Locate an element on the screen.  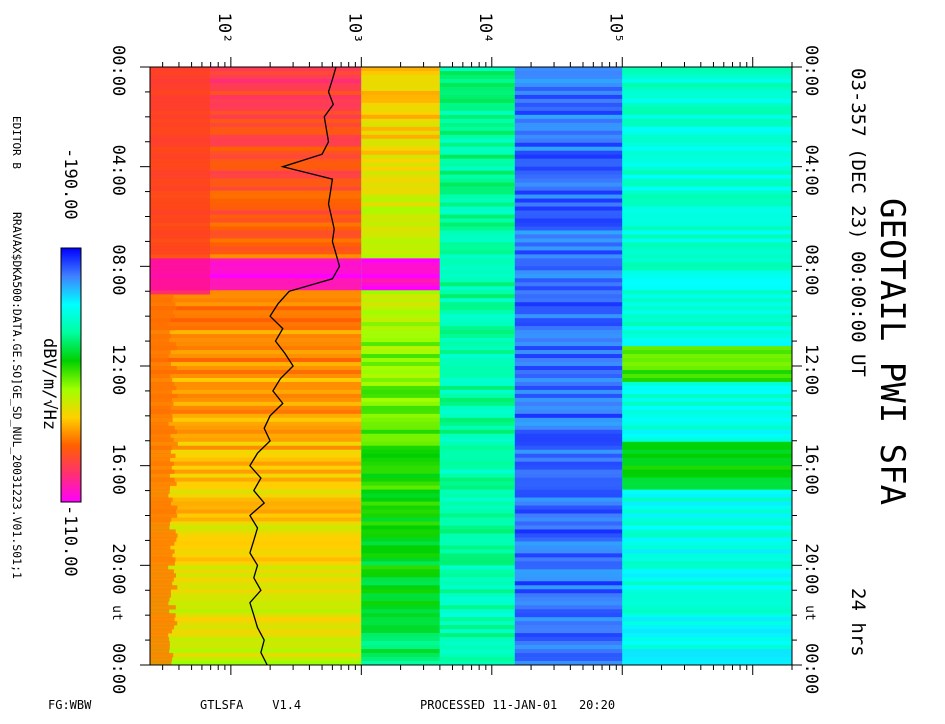
time-tick-label-left: 20:00 is located at coordinates (118, 568).